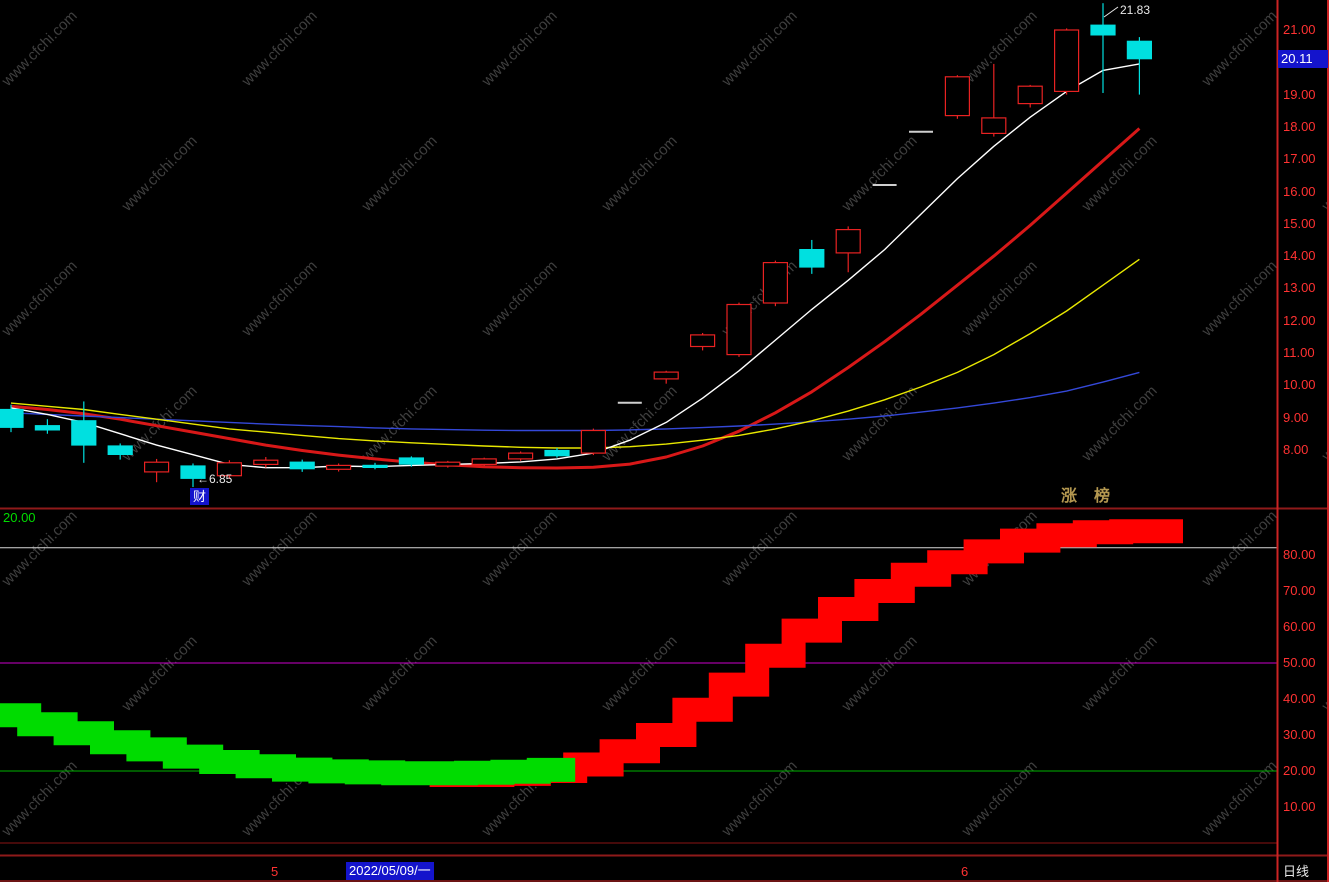  Describe the element at coordinates (575, 401) in the screenshot. I see `ma-blue-line` at that location.